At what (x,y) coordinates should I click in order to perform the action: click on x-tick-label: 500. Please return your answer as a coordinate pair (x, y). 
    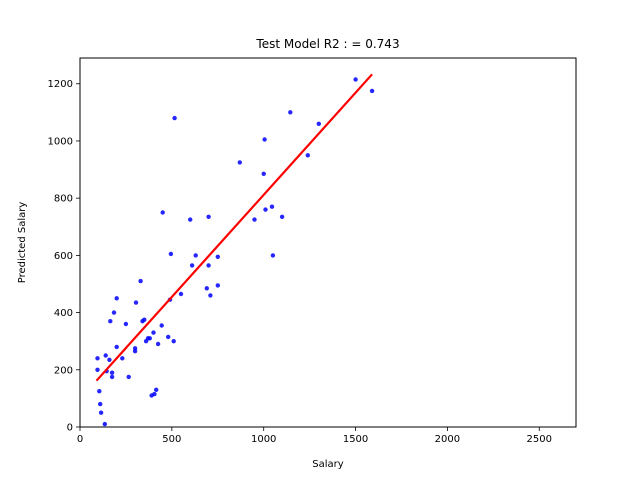
    Looking at the image, I should click on (171, 439).